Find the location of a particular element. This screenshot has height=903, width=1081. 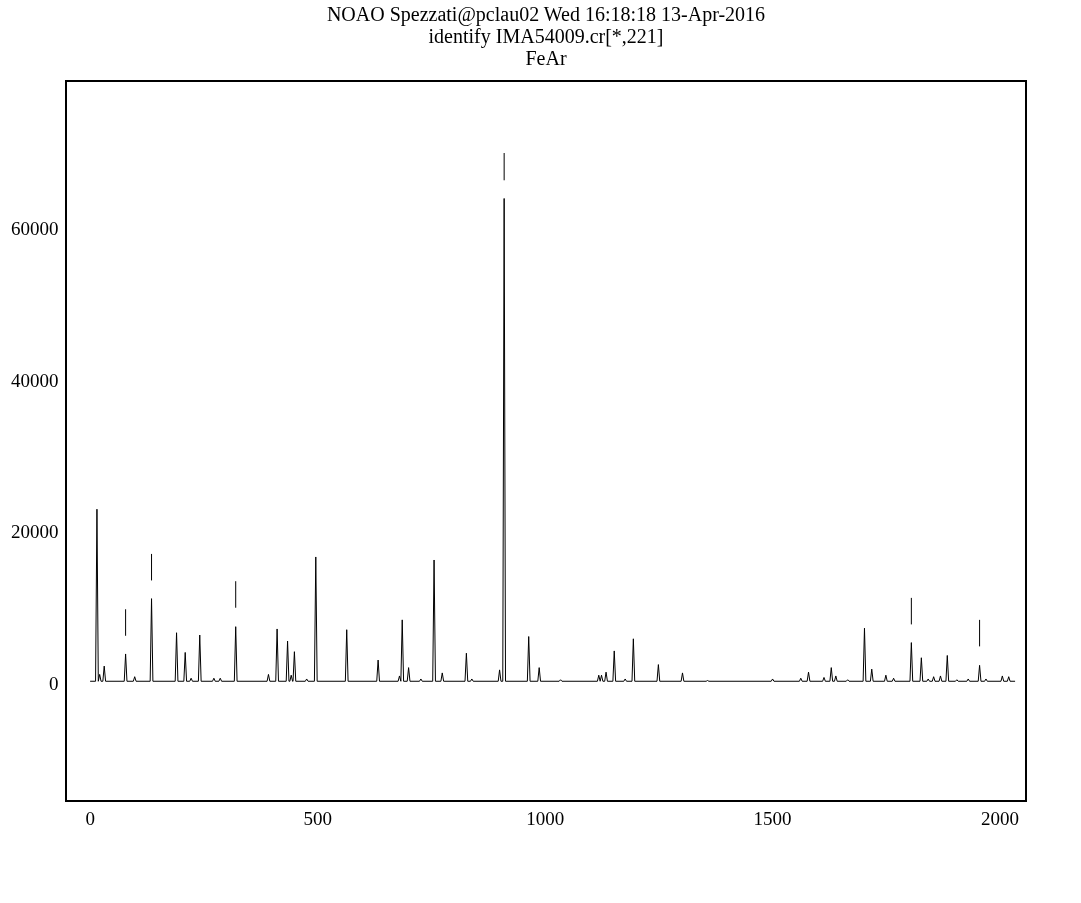

y-tick-label: 60000 is located at coordinates (35, 229).